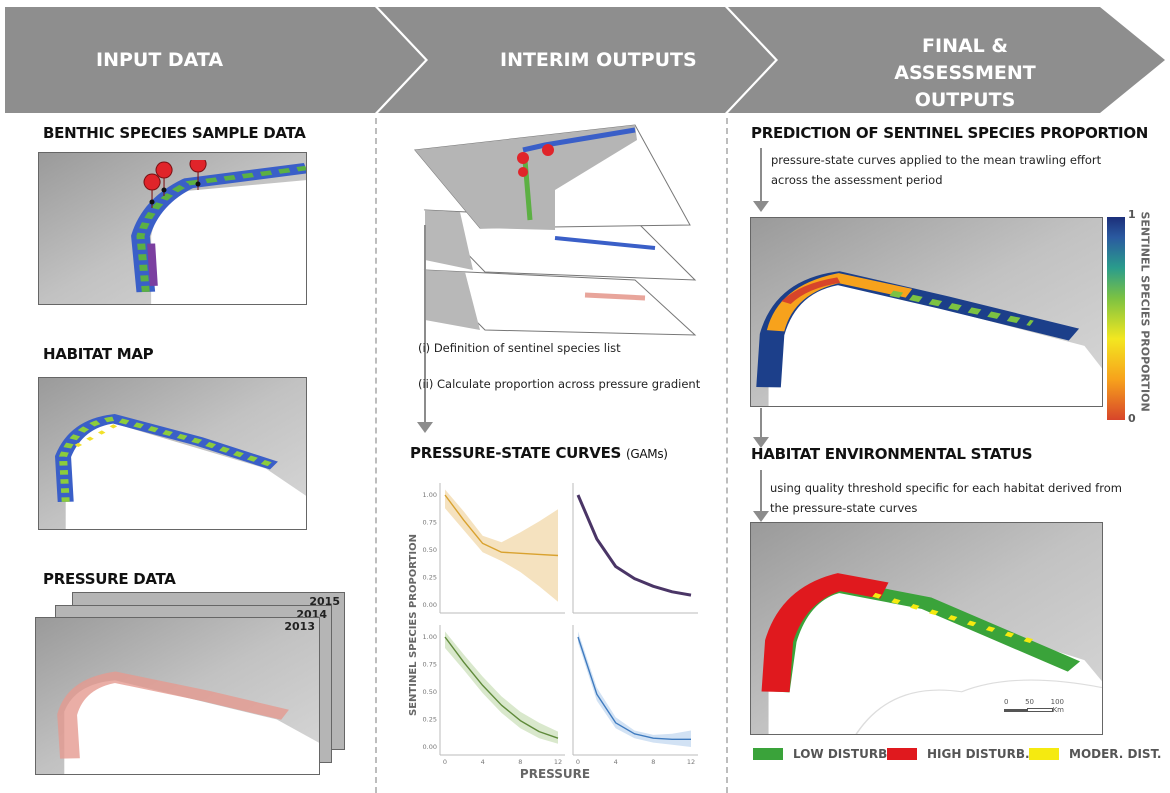 Image resolution: width=1170 pixels, height=793 pixels. I want to click on stage-arrow-final, so click(946, 60).